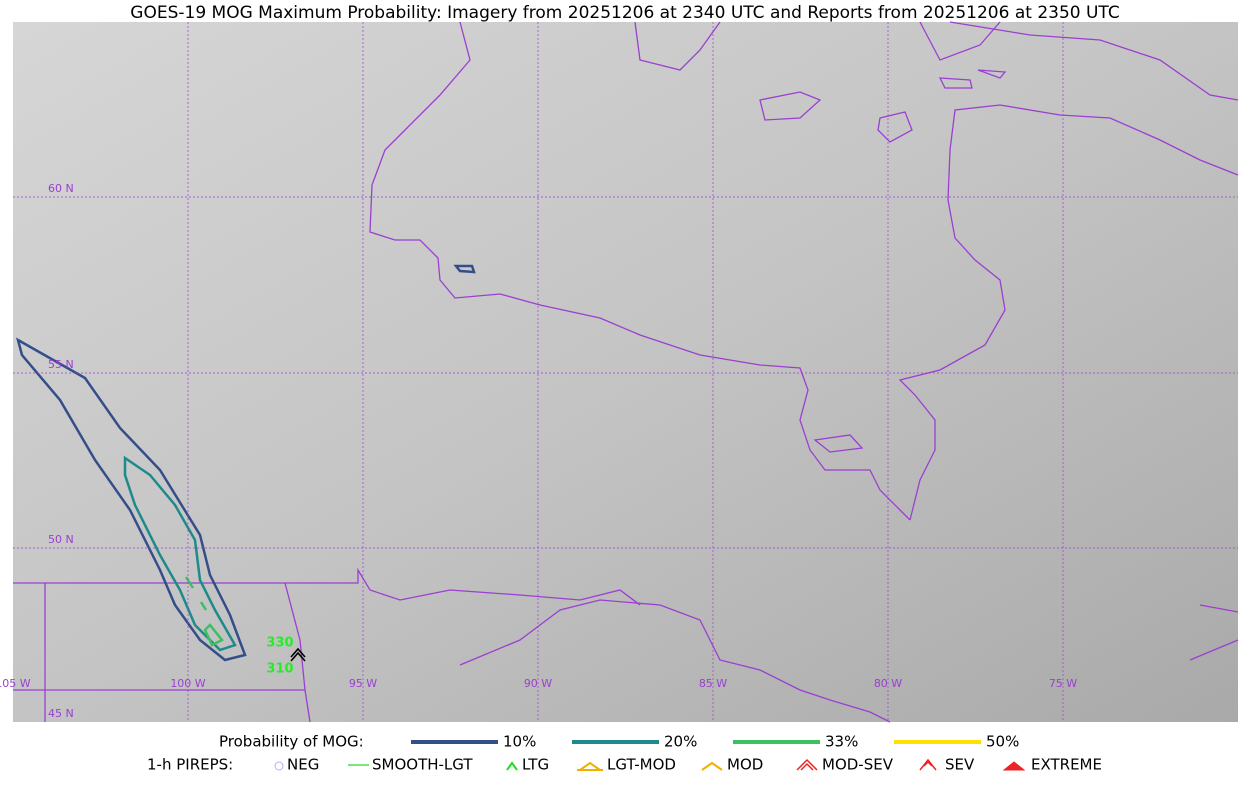 Image resolution: width=1250 pixels, height=786 pixels. Describe the element at coordinates (641, 765) in the screenshot. I see `legend-label: LGT-MOD` at that location.